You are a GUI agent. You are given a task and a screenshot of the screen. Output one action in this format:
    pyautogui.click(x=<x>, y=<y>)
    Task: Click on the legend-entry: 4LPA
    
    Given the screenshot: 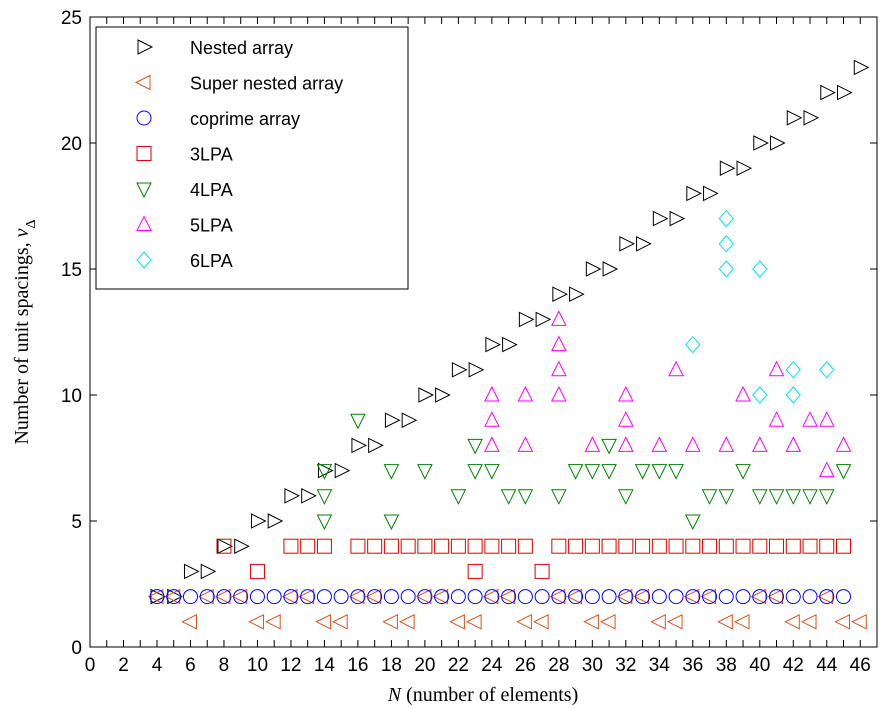 What is the action you would take?
    pyautogui.click(x=184, y=190)
    